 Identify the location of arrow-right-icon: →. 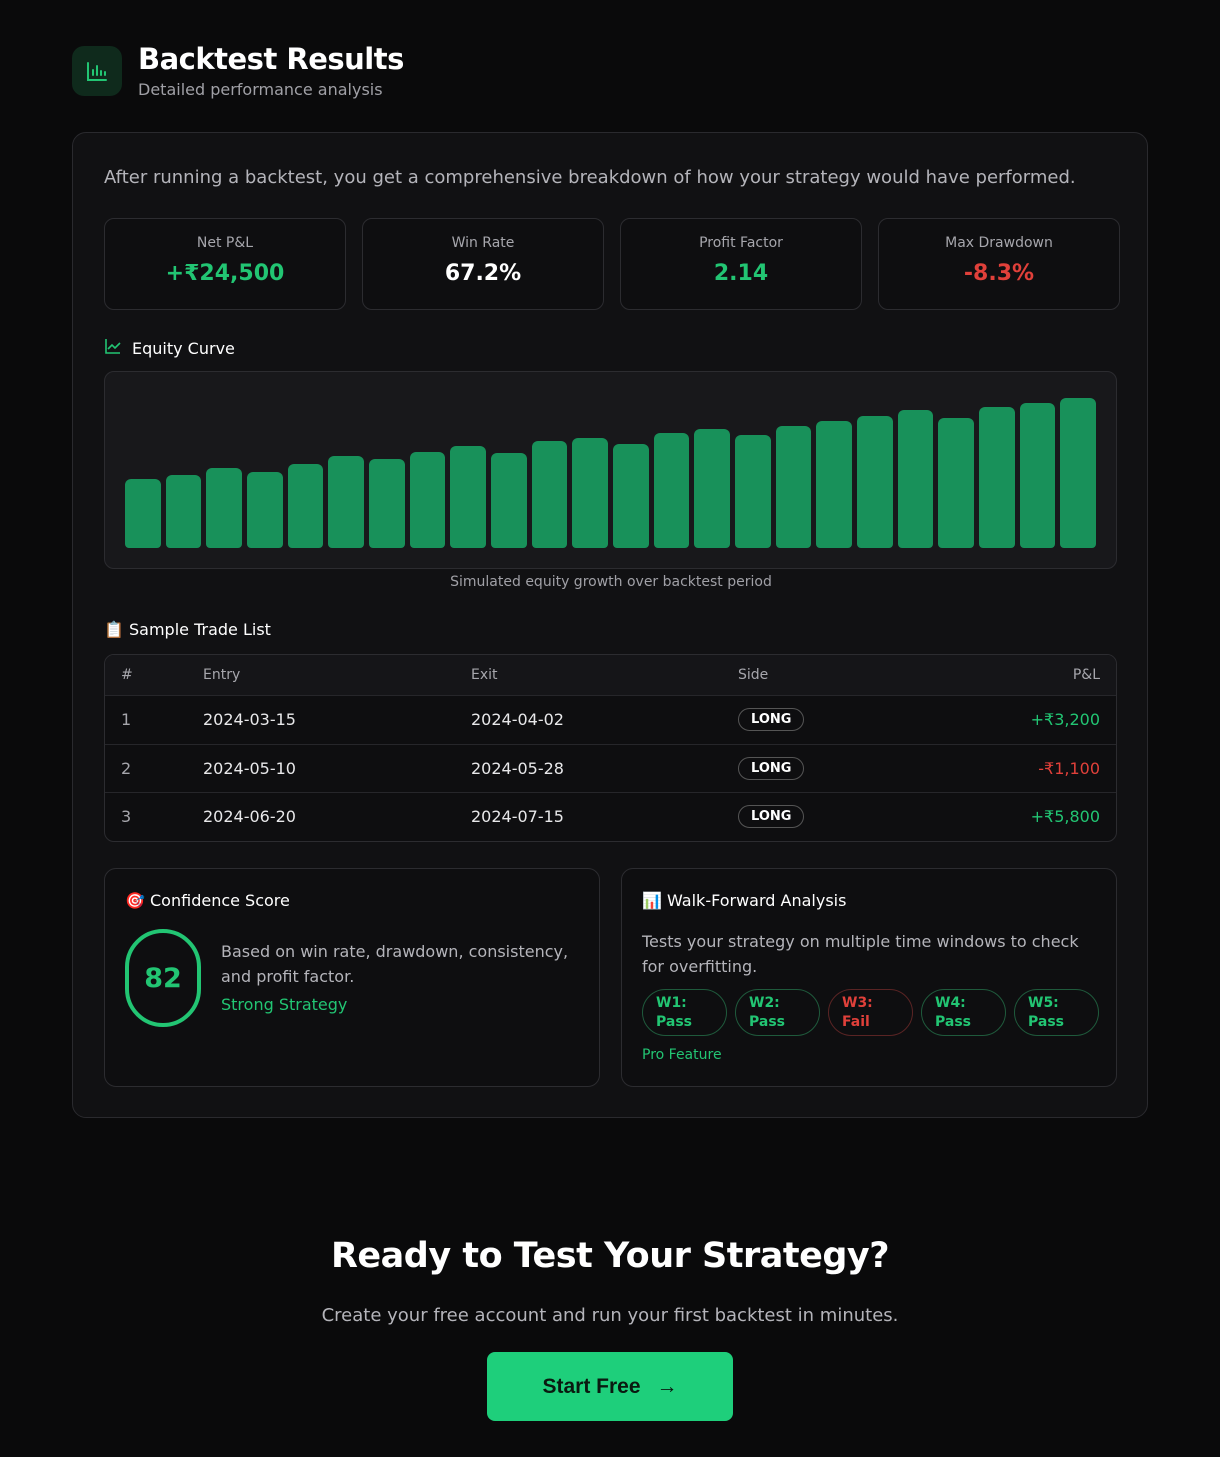
(667, 1386).